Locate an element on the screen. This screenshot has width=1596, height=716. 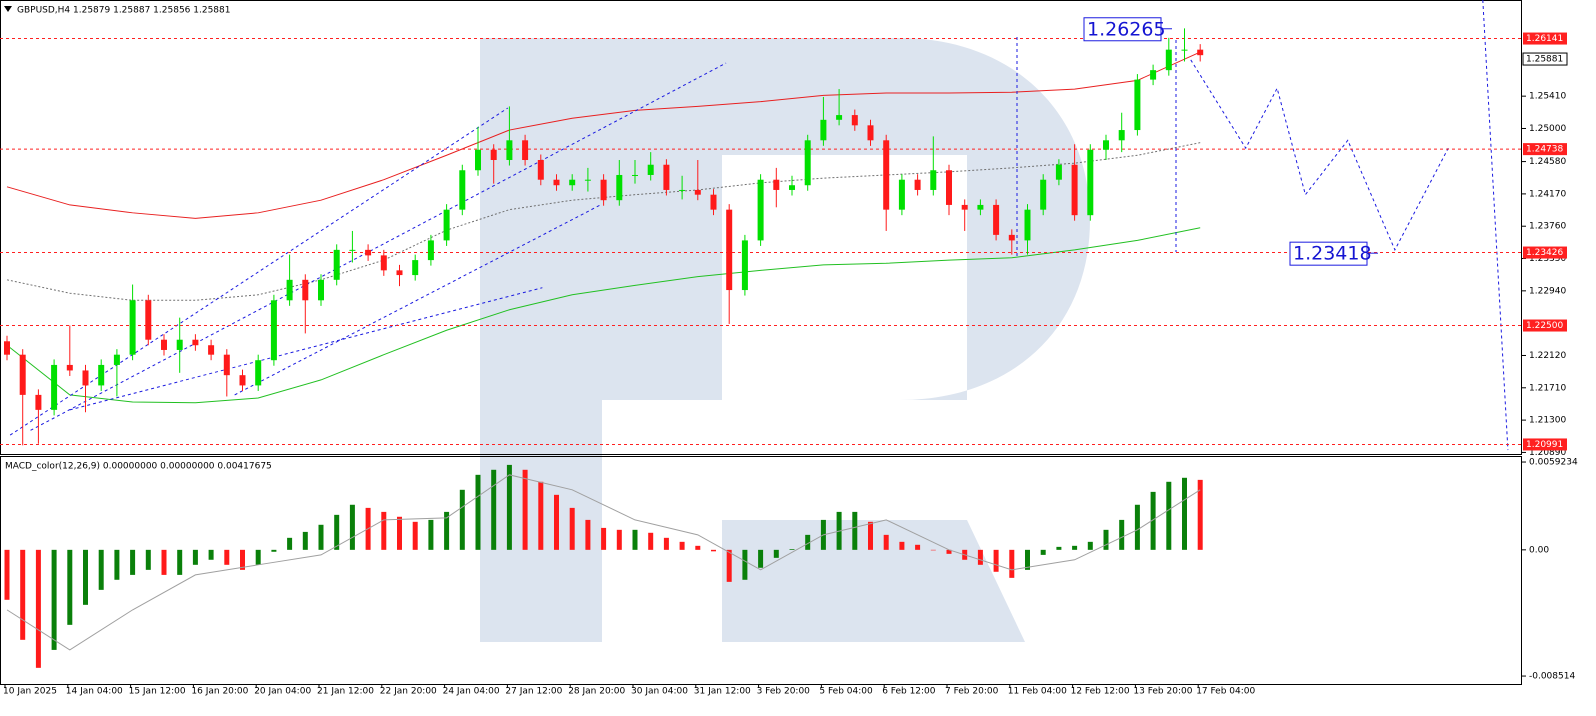
x-tick-label: 11 Feb 04:00 is located at coordinates (1037, 692).